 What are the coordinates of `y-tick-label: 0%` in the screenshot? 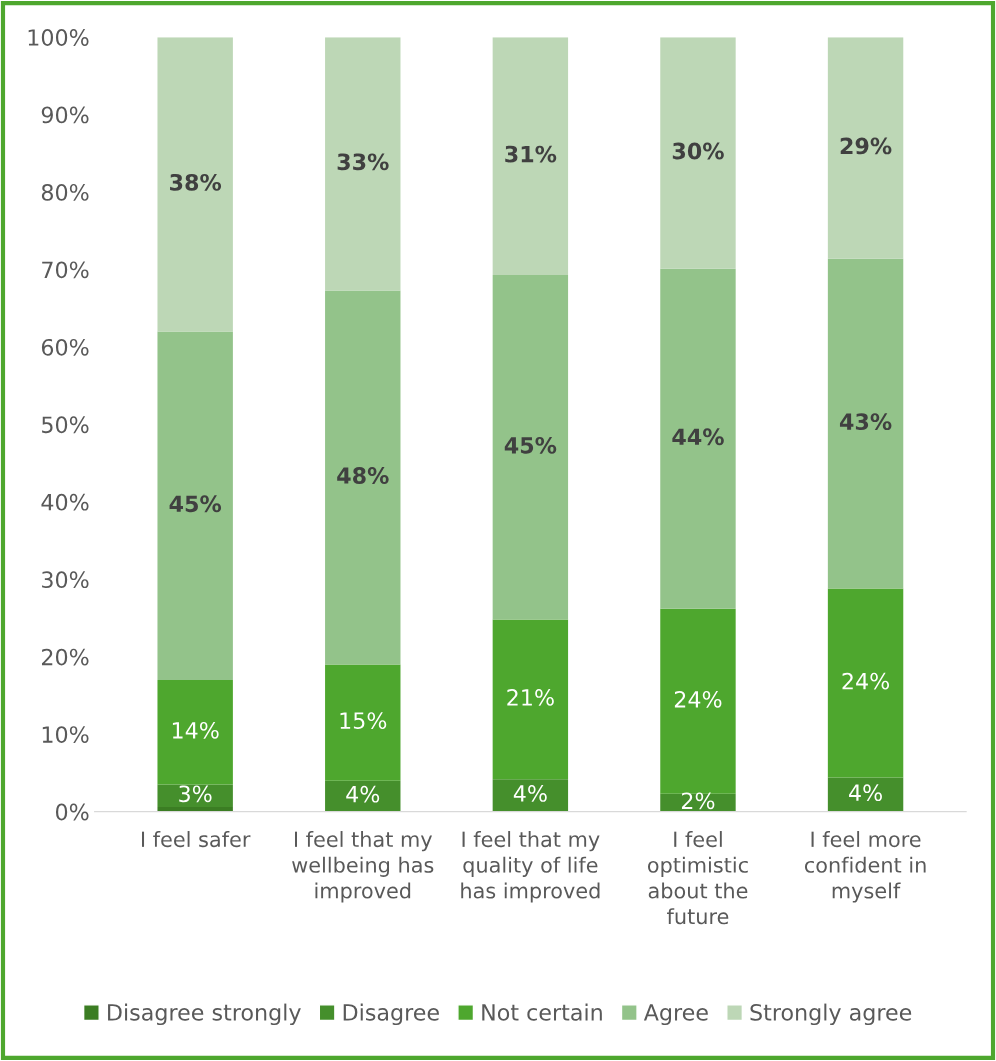 It's located at (72, 812).